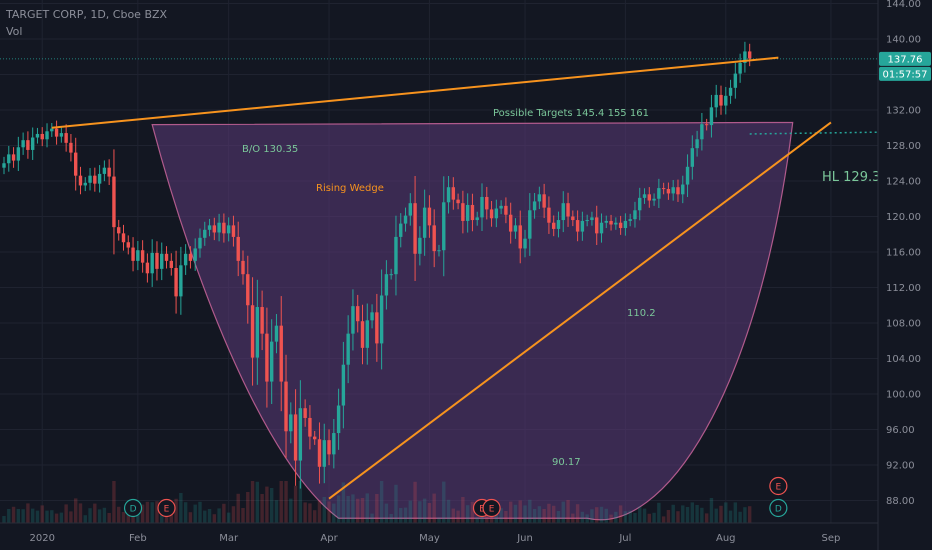 The image size is (932, 550). What do you see at coordinates (42, 538) in the screenshot?
I see `time-tick-label: 2020` at bounding box center [42, 538].